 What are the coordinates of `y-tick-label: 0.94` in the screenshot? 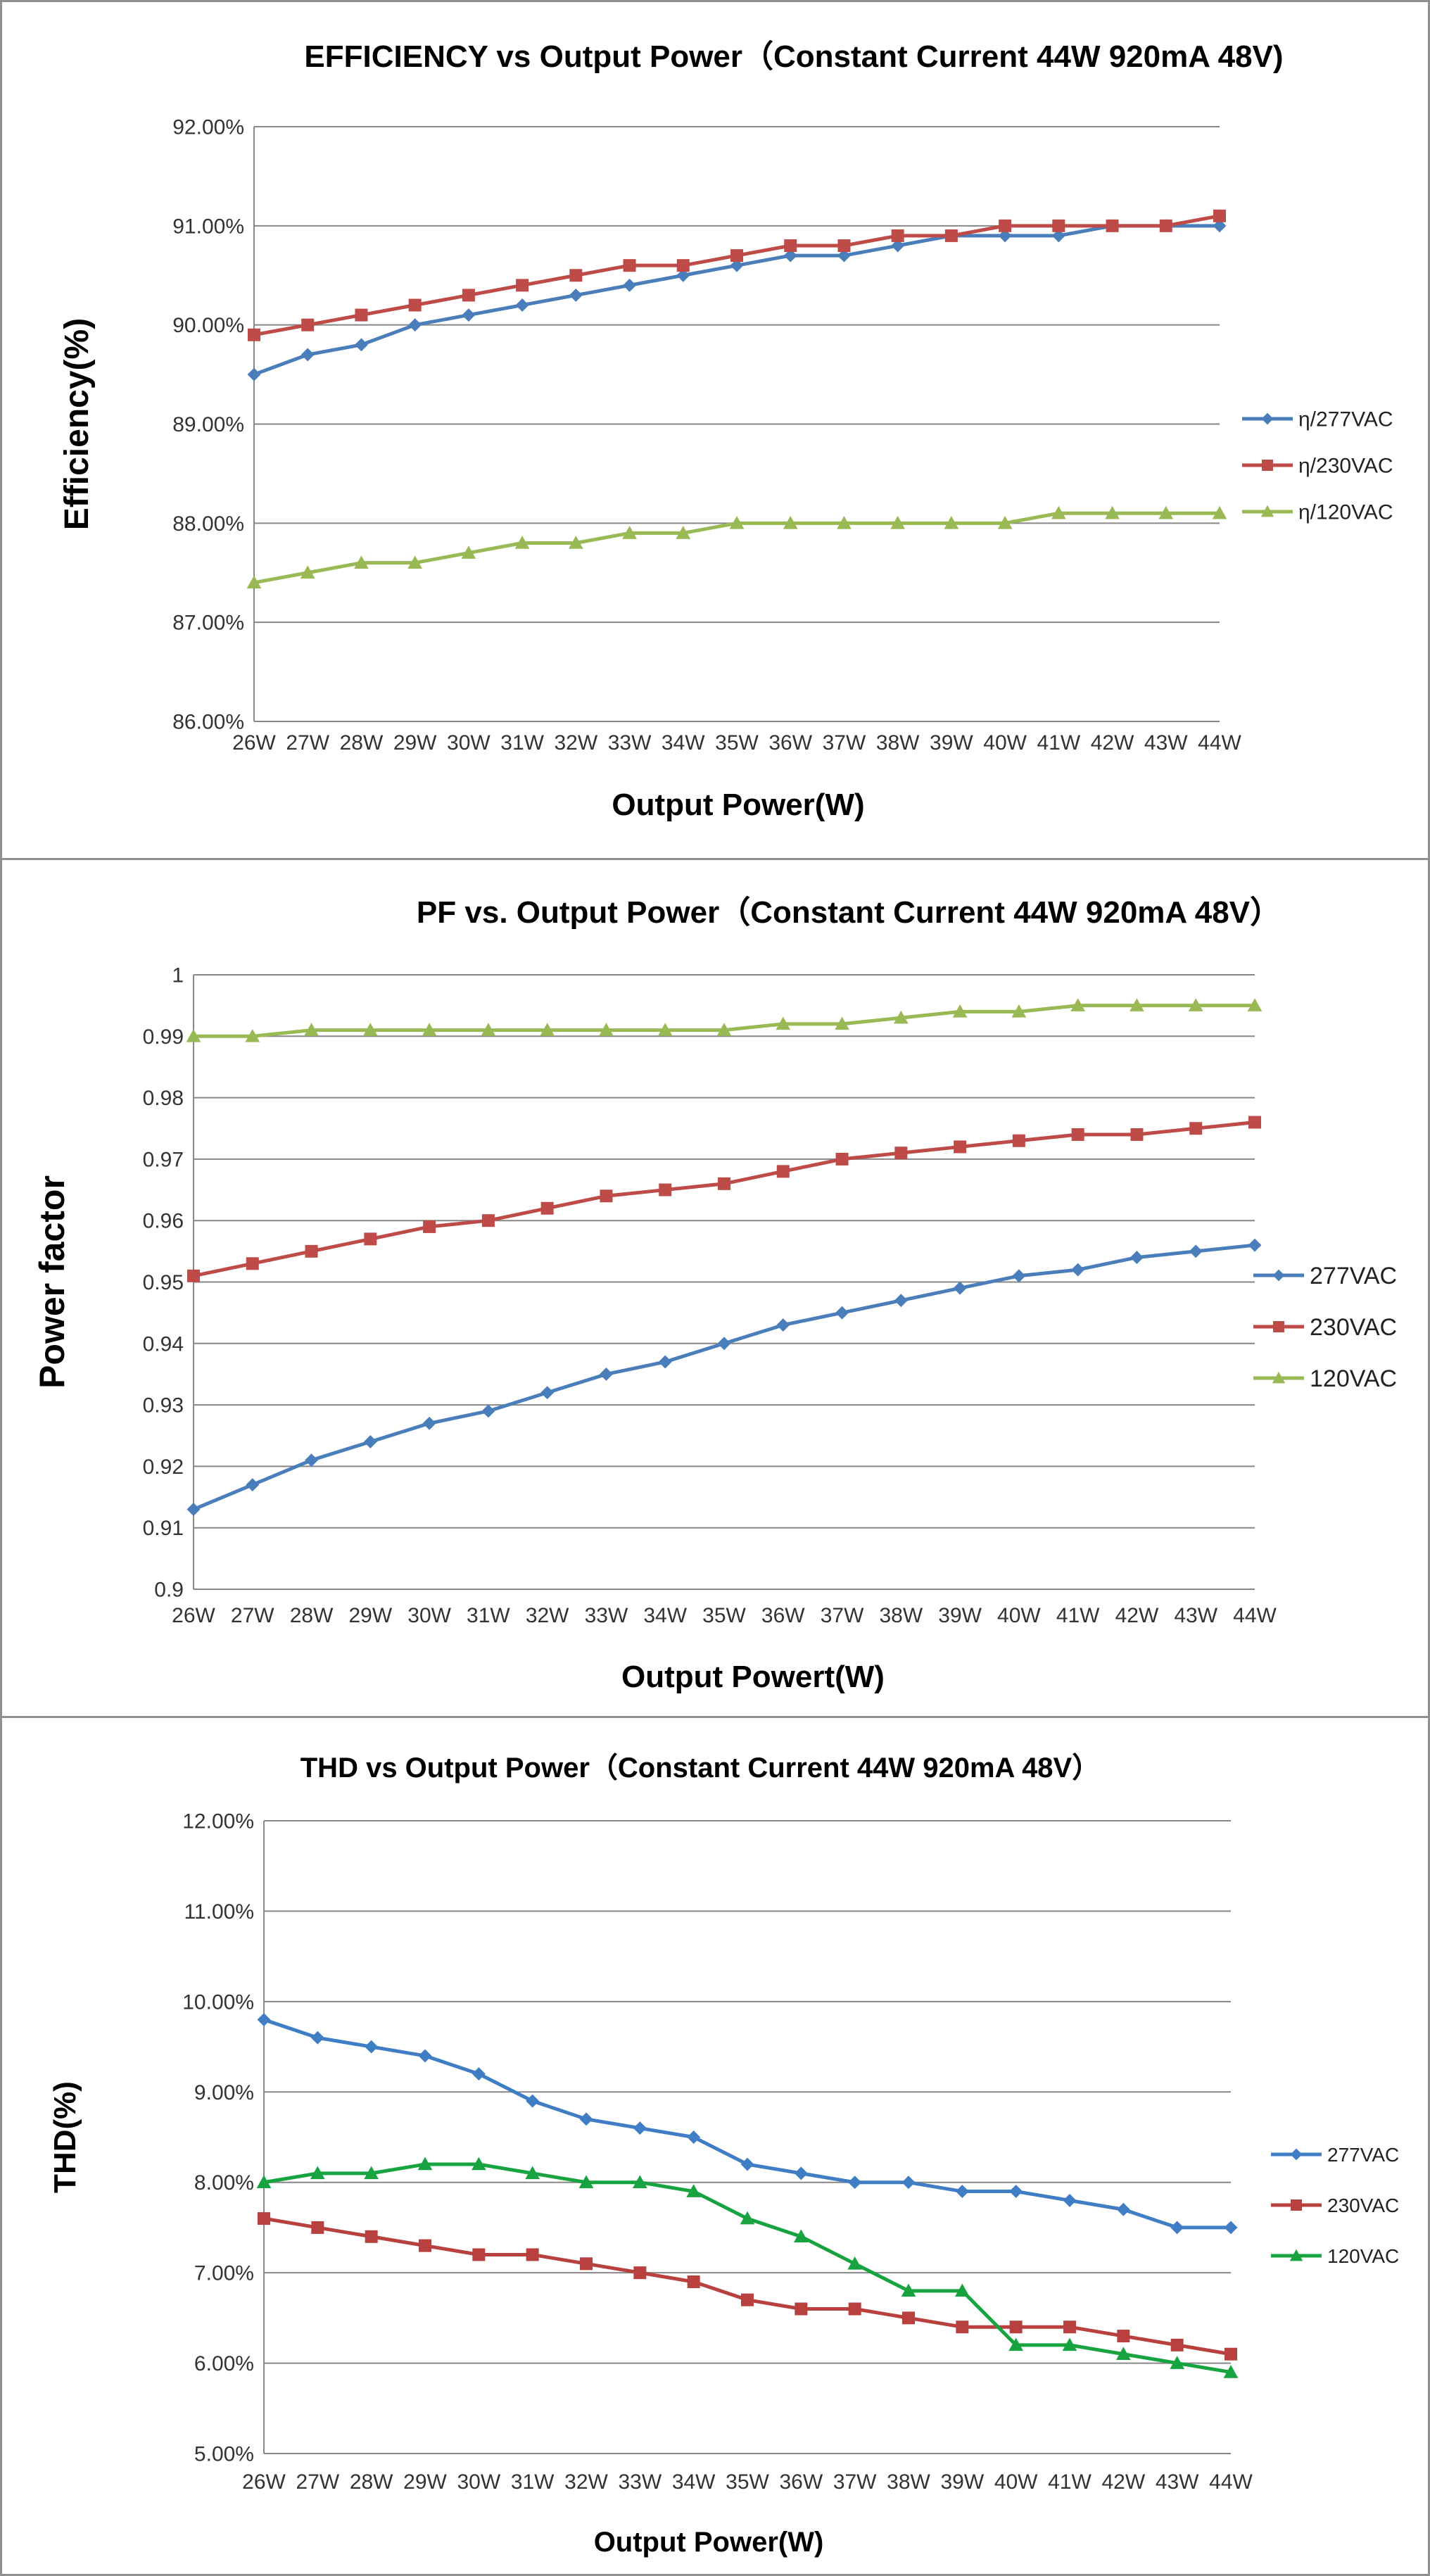 It's located at (163, 1344).